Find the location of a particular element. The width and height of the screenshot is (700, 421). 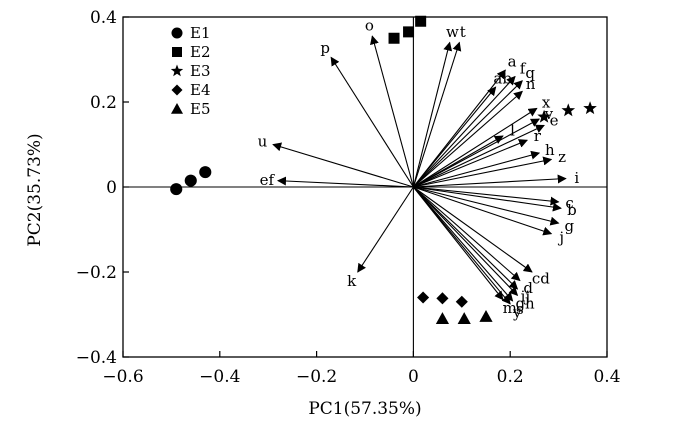

vector-arrow-x is located at coordinates (475, 147).